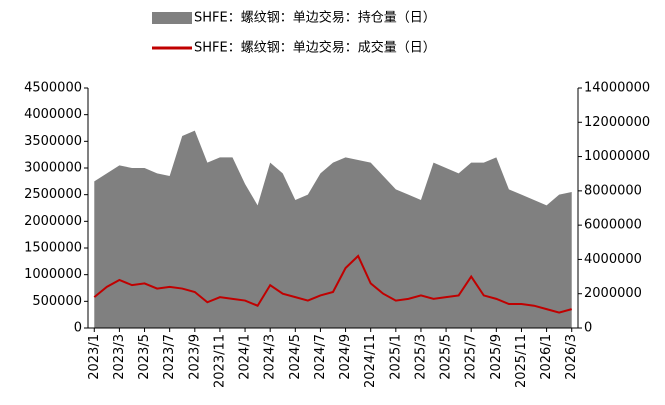 The height and width of the screenshot is (405, 665). I want to click on x-tick-label: 2024/7, so click(320, 357).